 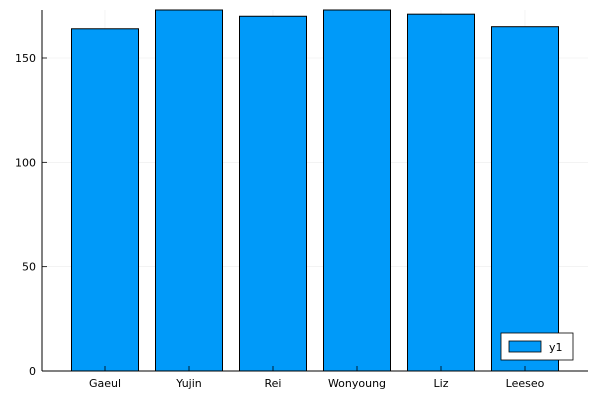 What do you see at coordinates (25, 58) in the screenshot?
I see `y-tick-label: 150` at bounding box center [25, 58].